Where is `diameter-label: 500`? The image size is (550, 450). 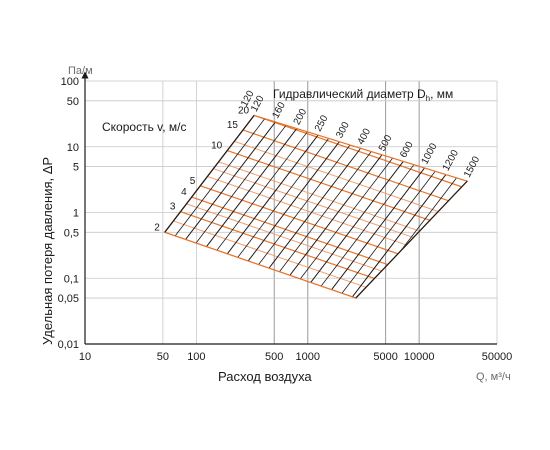 diameter-label: 500 is located at coordinates (386, 143).